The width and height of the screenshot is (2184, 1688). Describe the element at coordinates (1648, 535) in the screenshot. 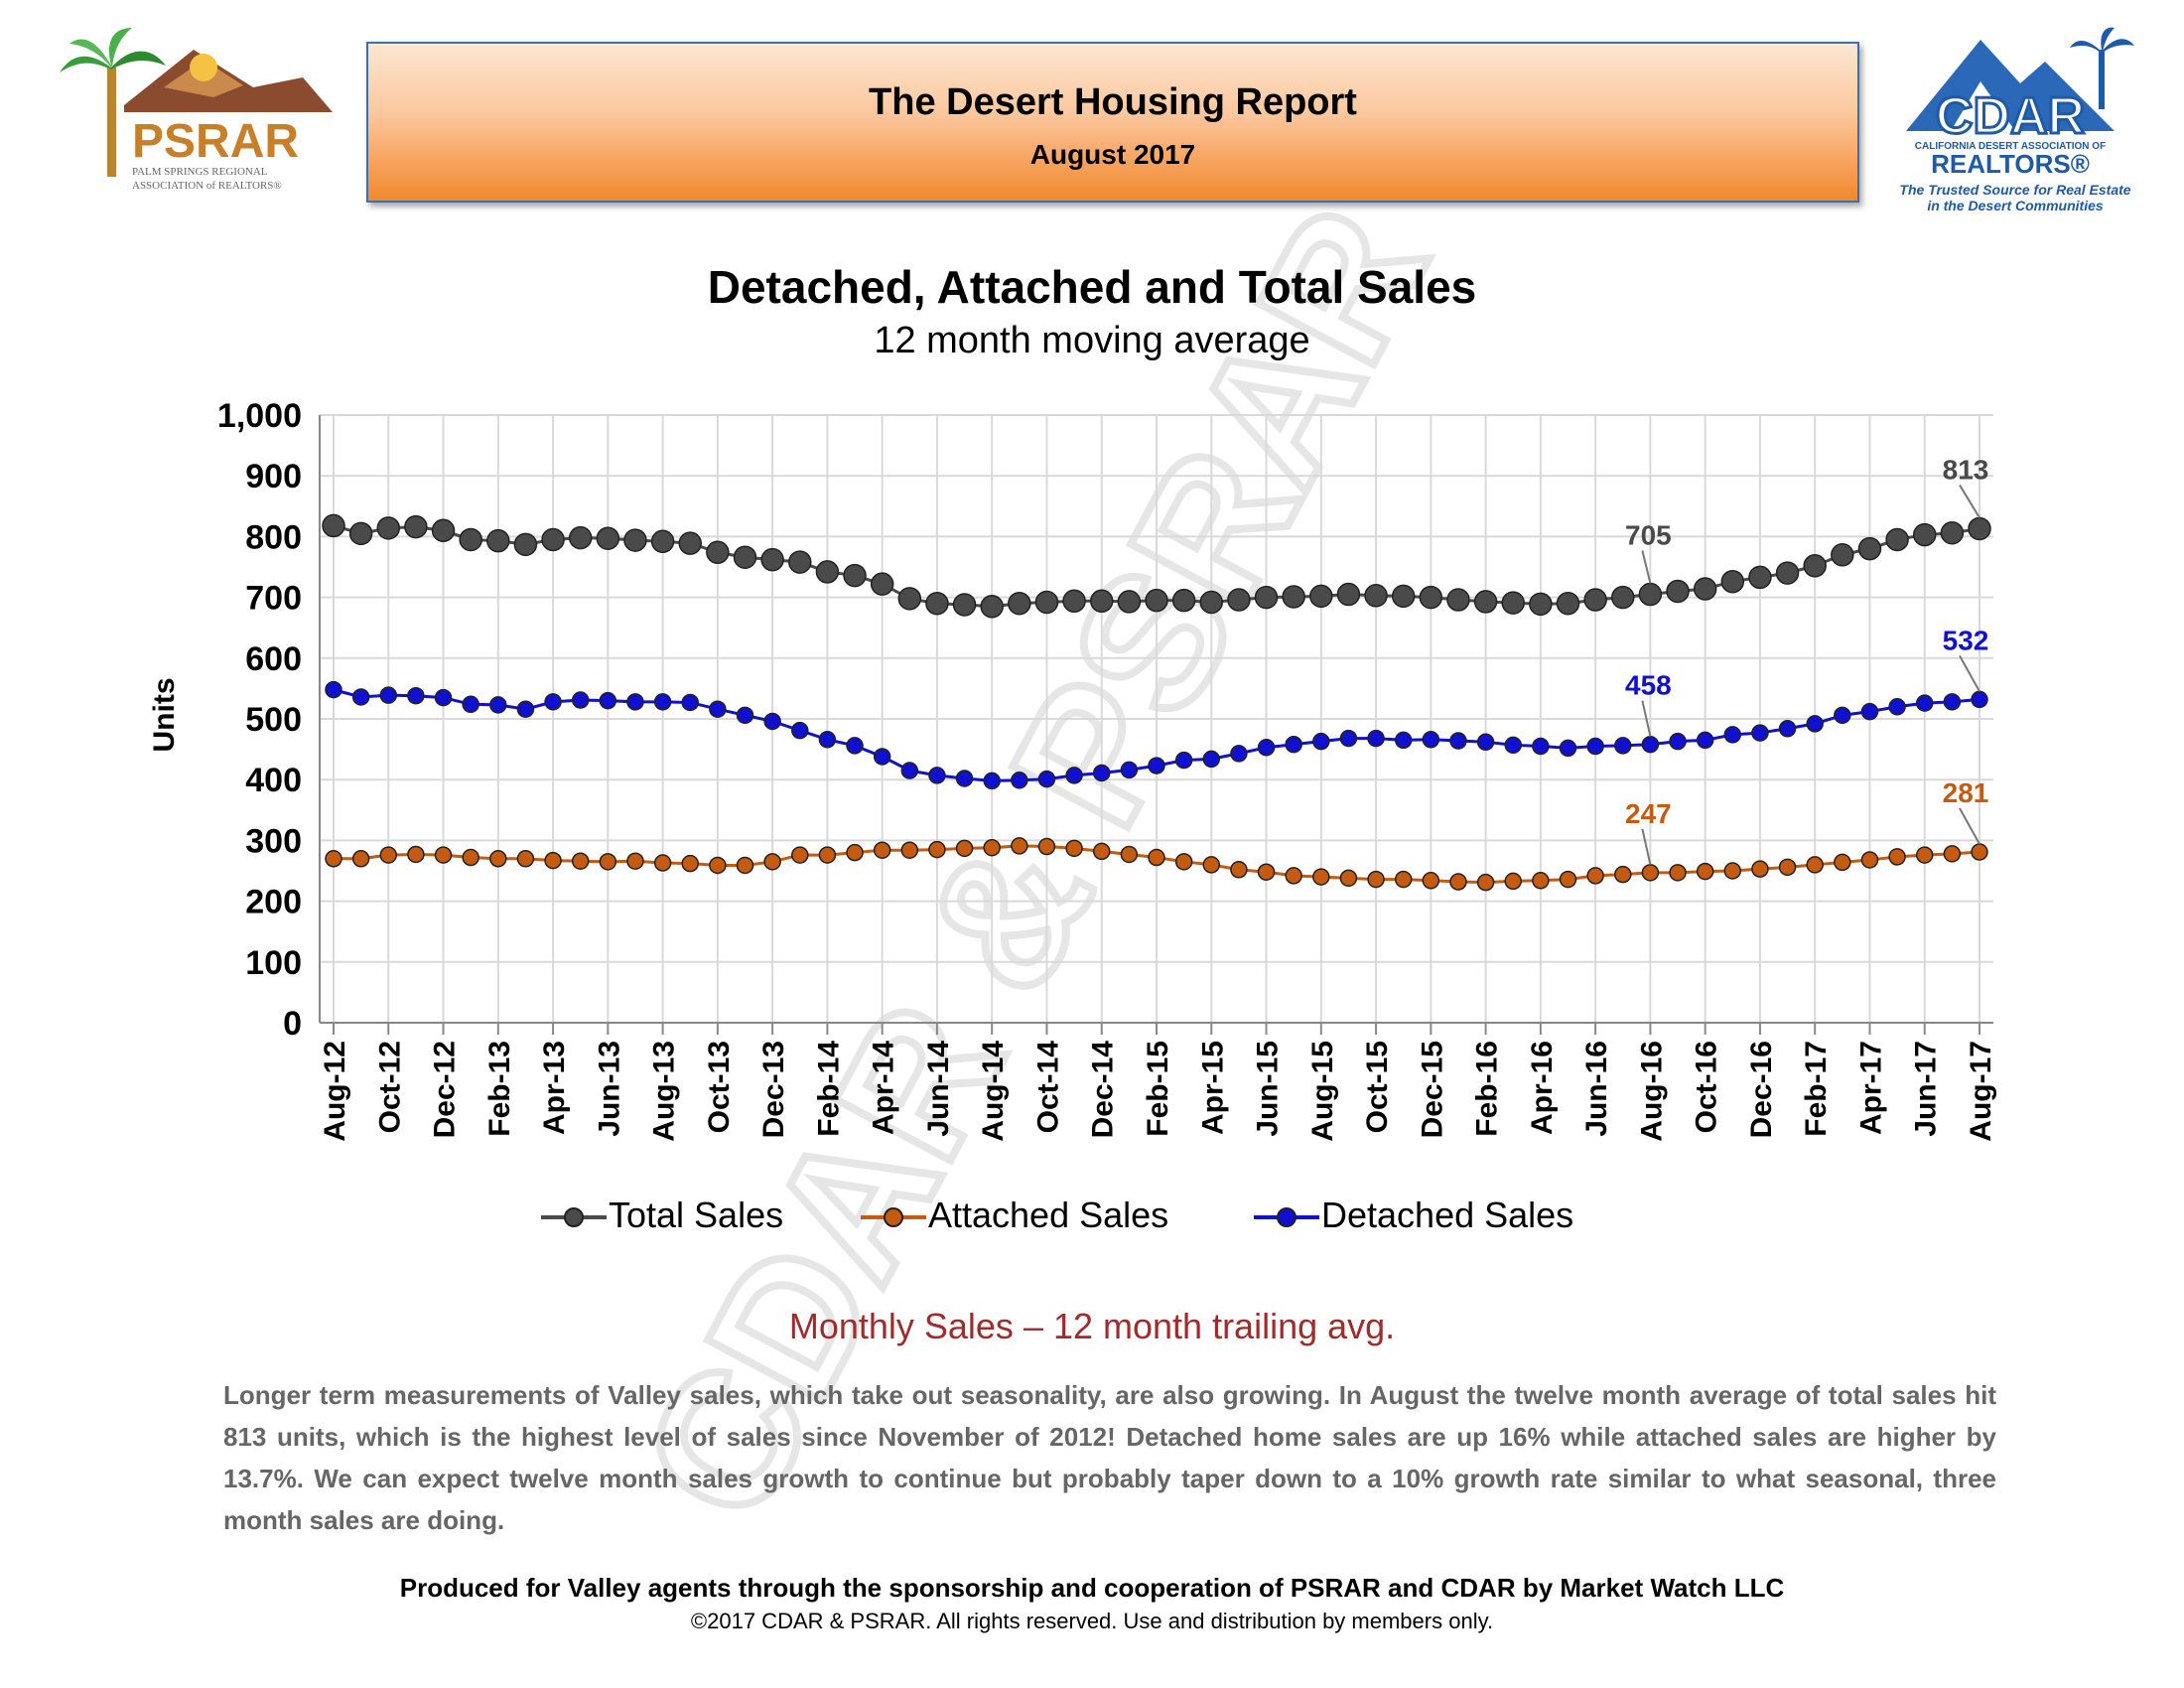

I see `data-label-total: 705` at that location.